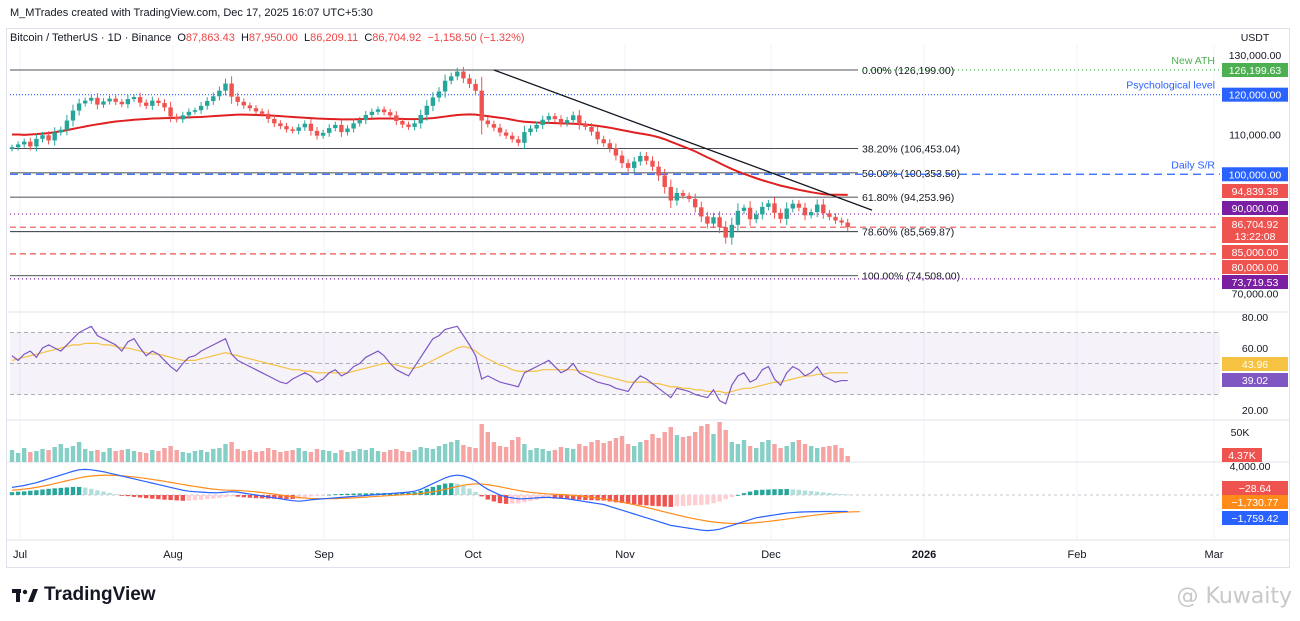  What do you see at coordinates (1193, 61) in the screenshot?
I see `level-annotation: New ATH` at bounding box center [1193, 61].